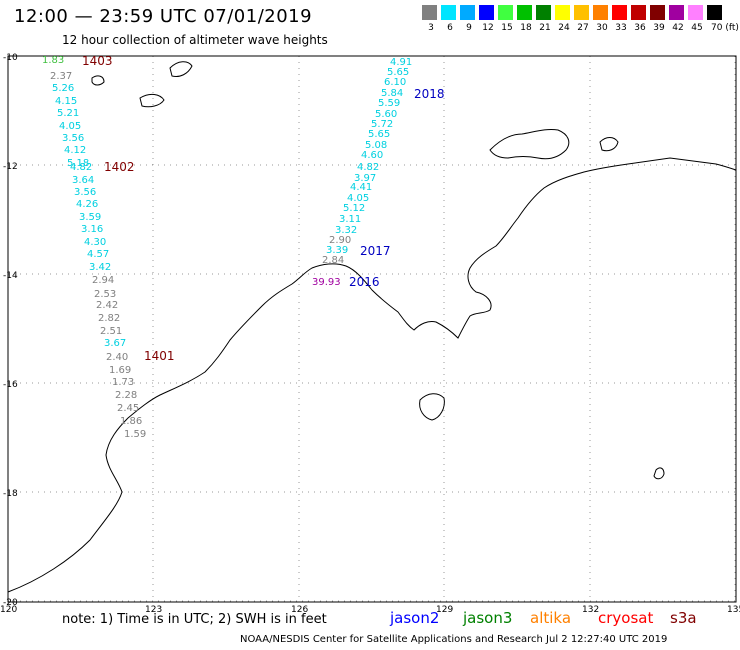  I want to click on pass-label: 2017, so click(375, 251).